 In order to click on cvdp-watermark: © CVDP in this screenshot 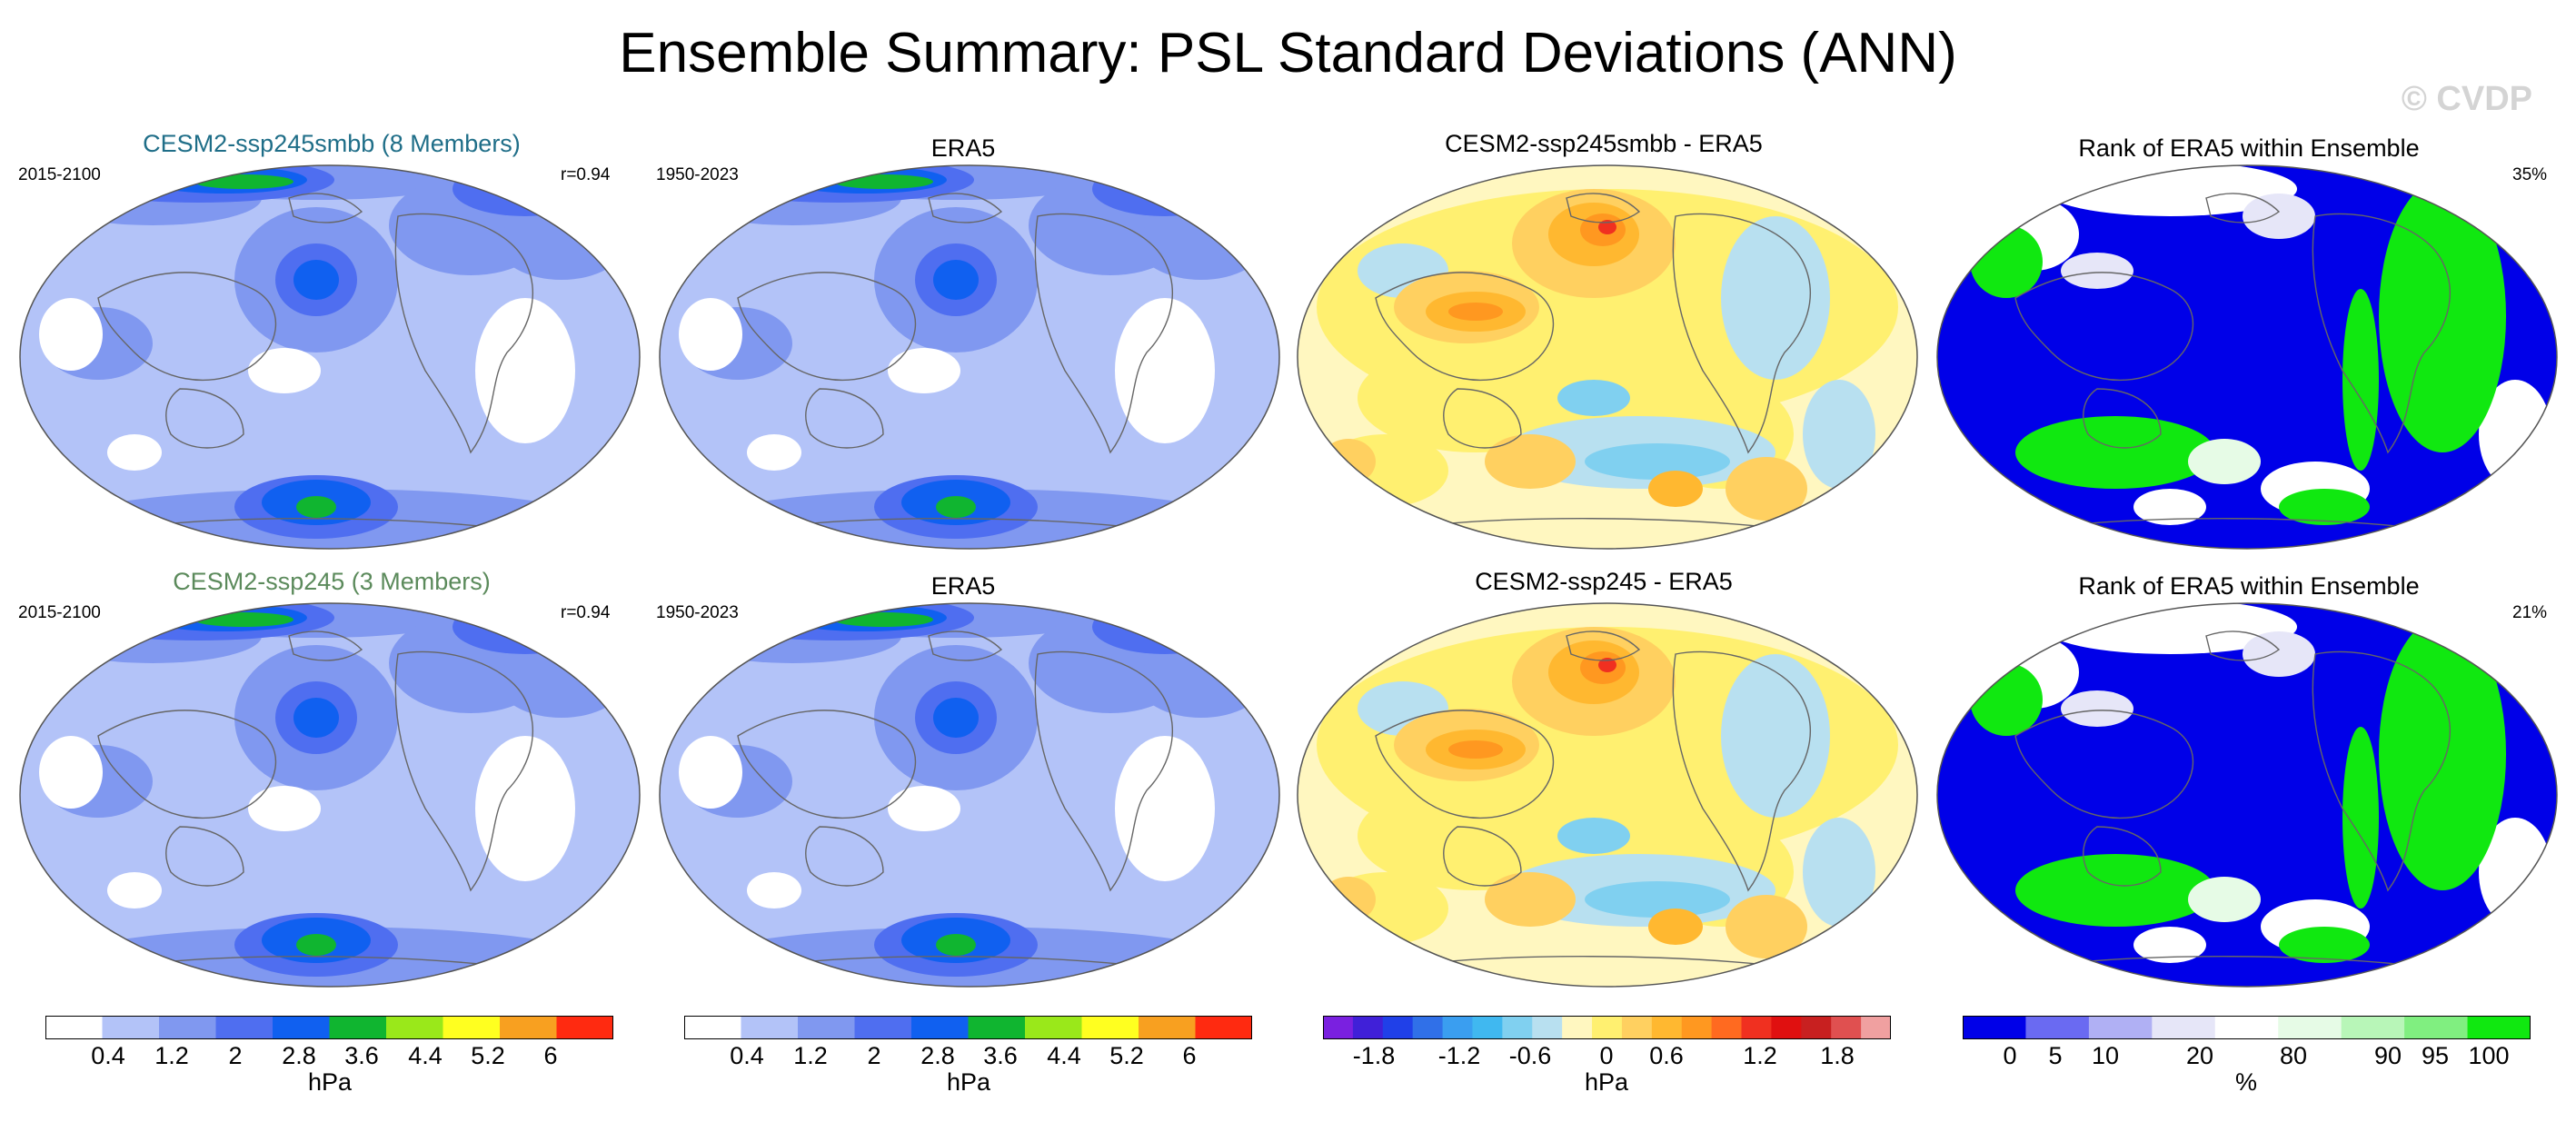, I will do `click(2466, 99)`.